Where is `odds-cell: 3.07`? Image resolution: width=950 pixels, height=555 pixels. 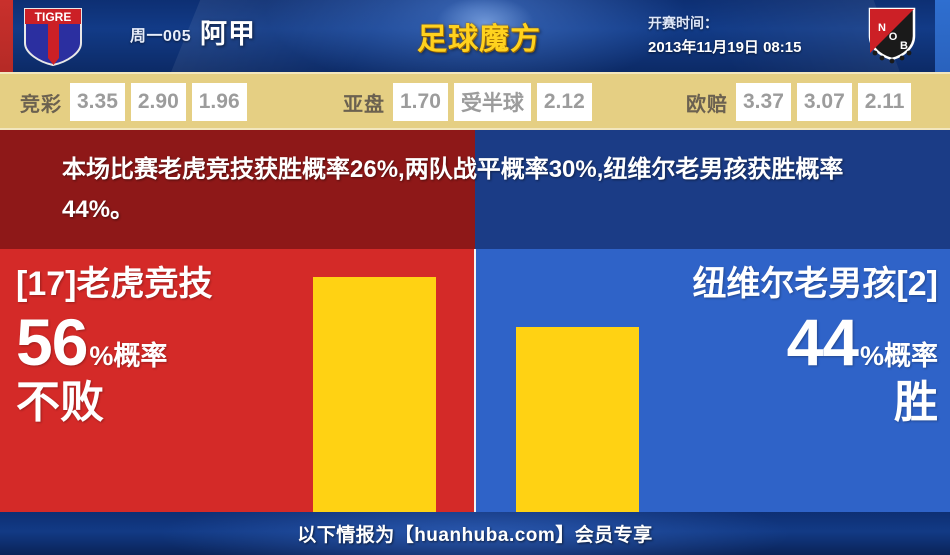
odds-cell: 3.07 is located at coordinates (824, 102).